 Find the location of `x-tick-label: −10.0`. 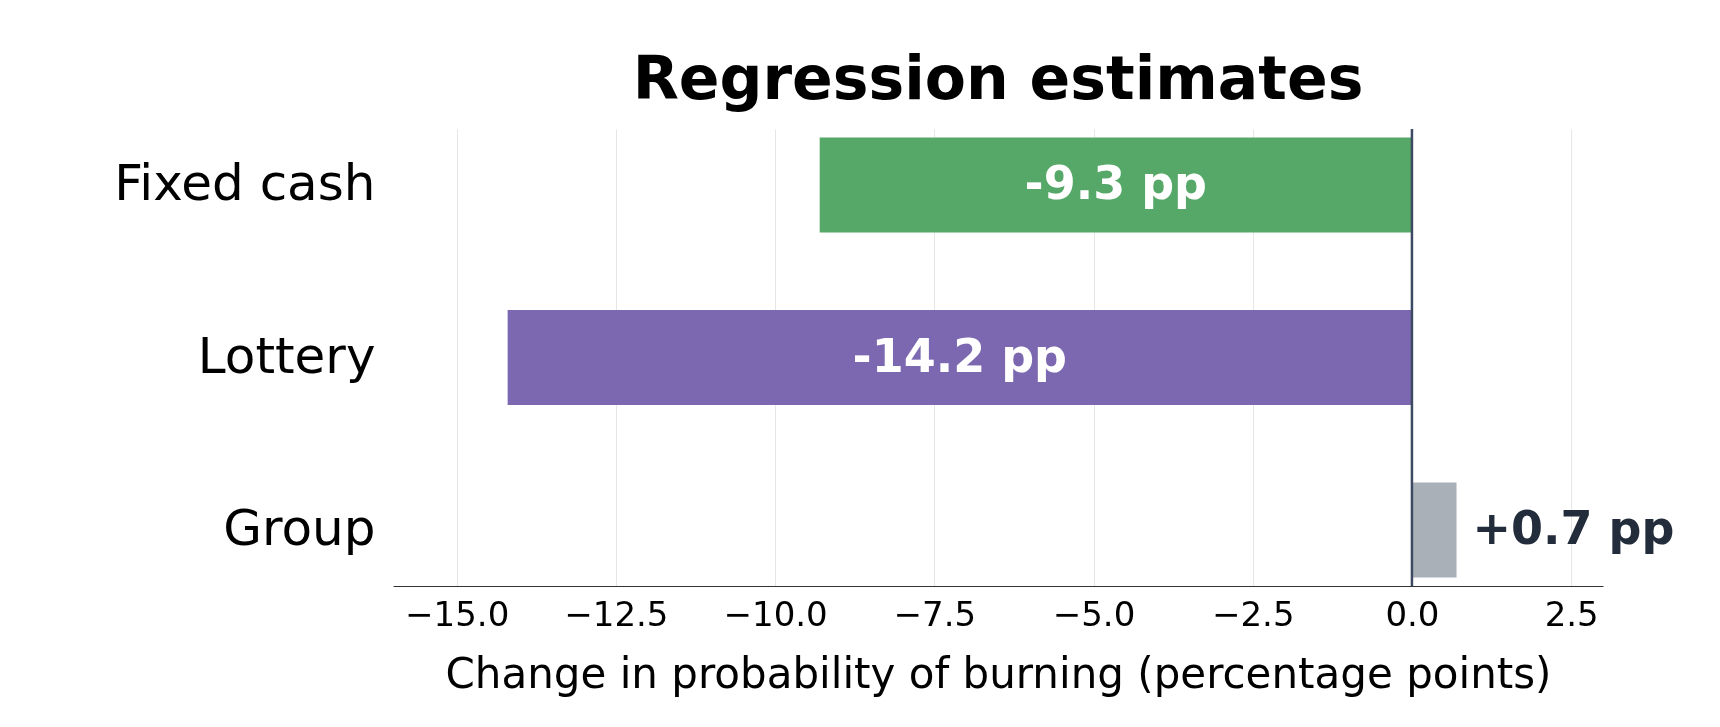

x-tick-label: −10.0 is located at coordinates (775, 613).